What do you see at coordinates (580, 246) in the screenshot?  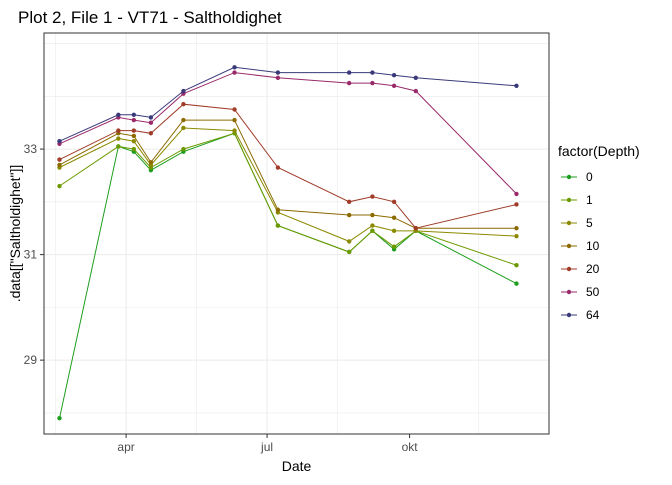 I see `legend-item-10: 10` at bounding box center [580, 246].